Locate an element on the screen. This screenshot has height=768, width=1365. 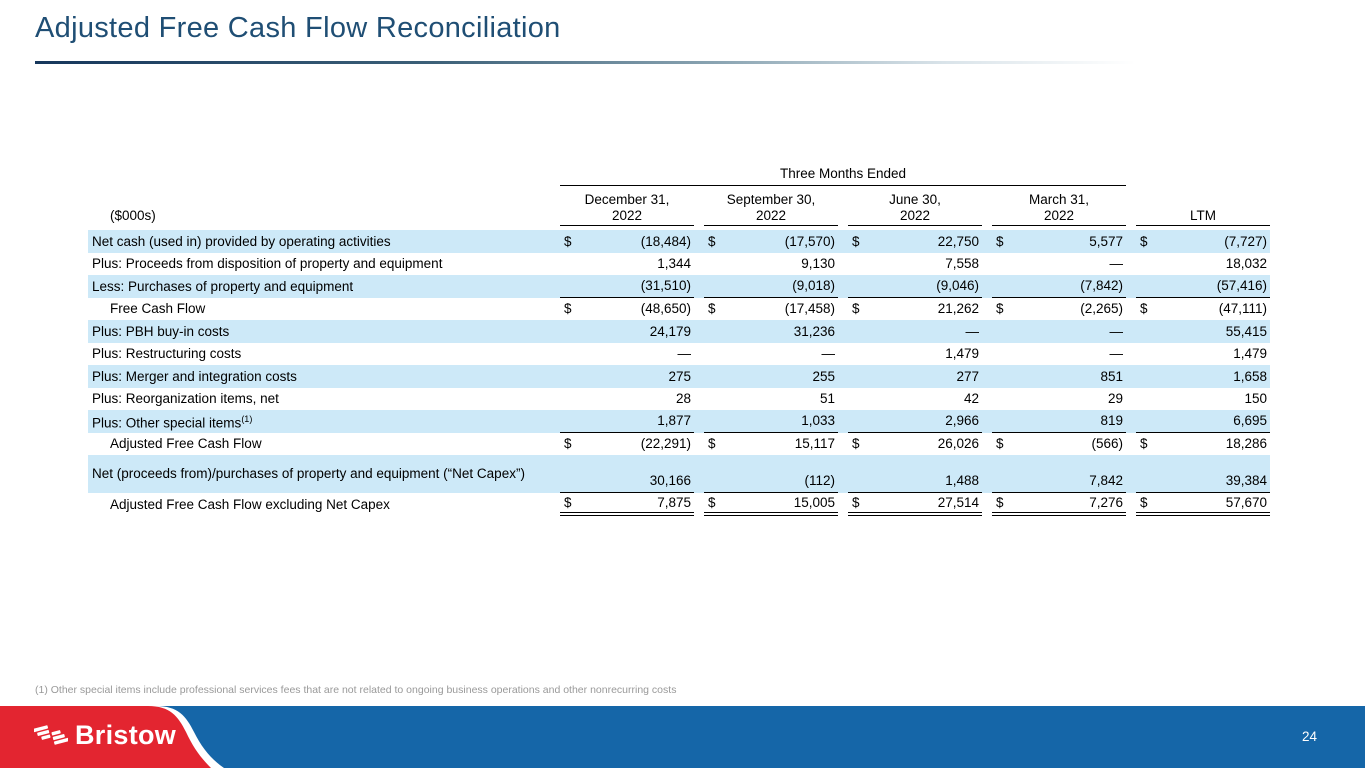
column-header-line: December 31, is located at coordinates (627, 199).